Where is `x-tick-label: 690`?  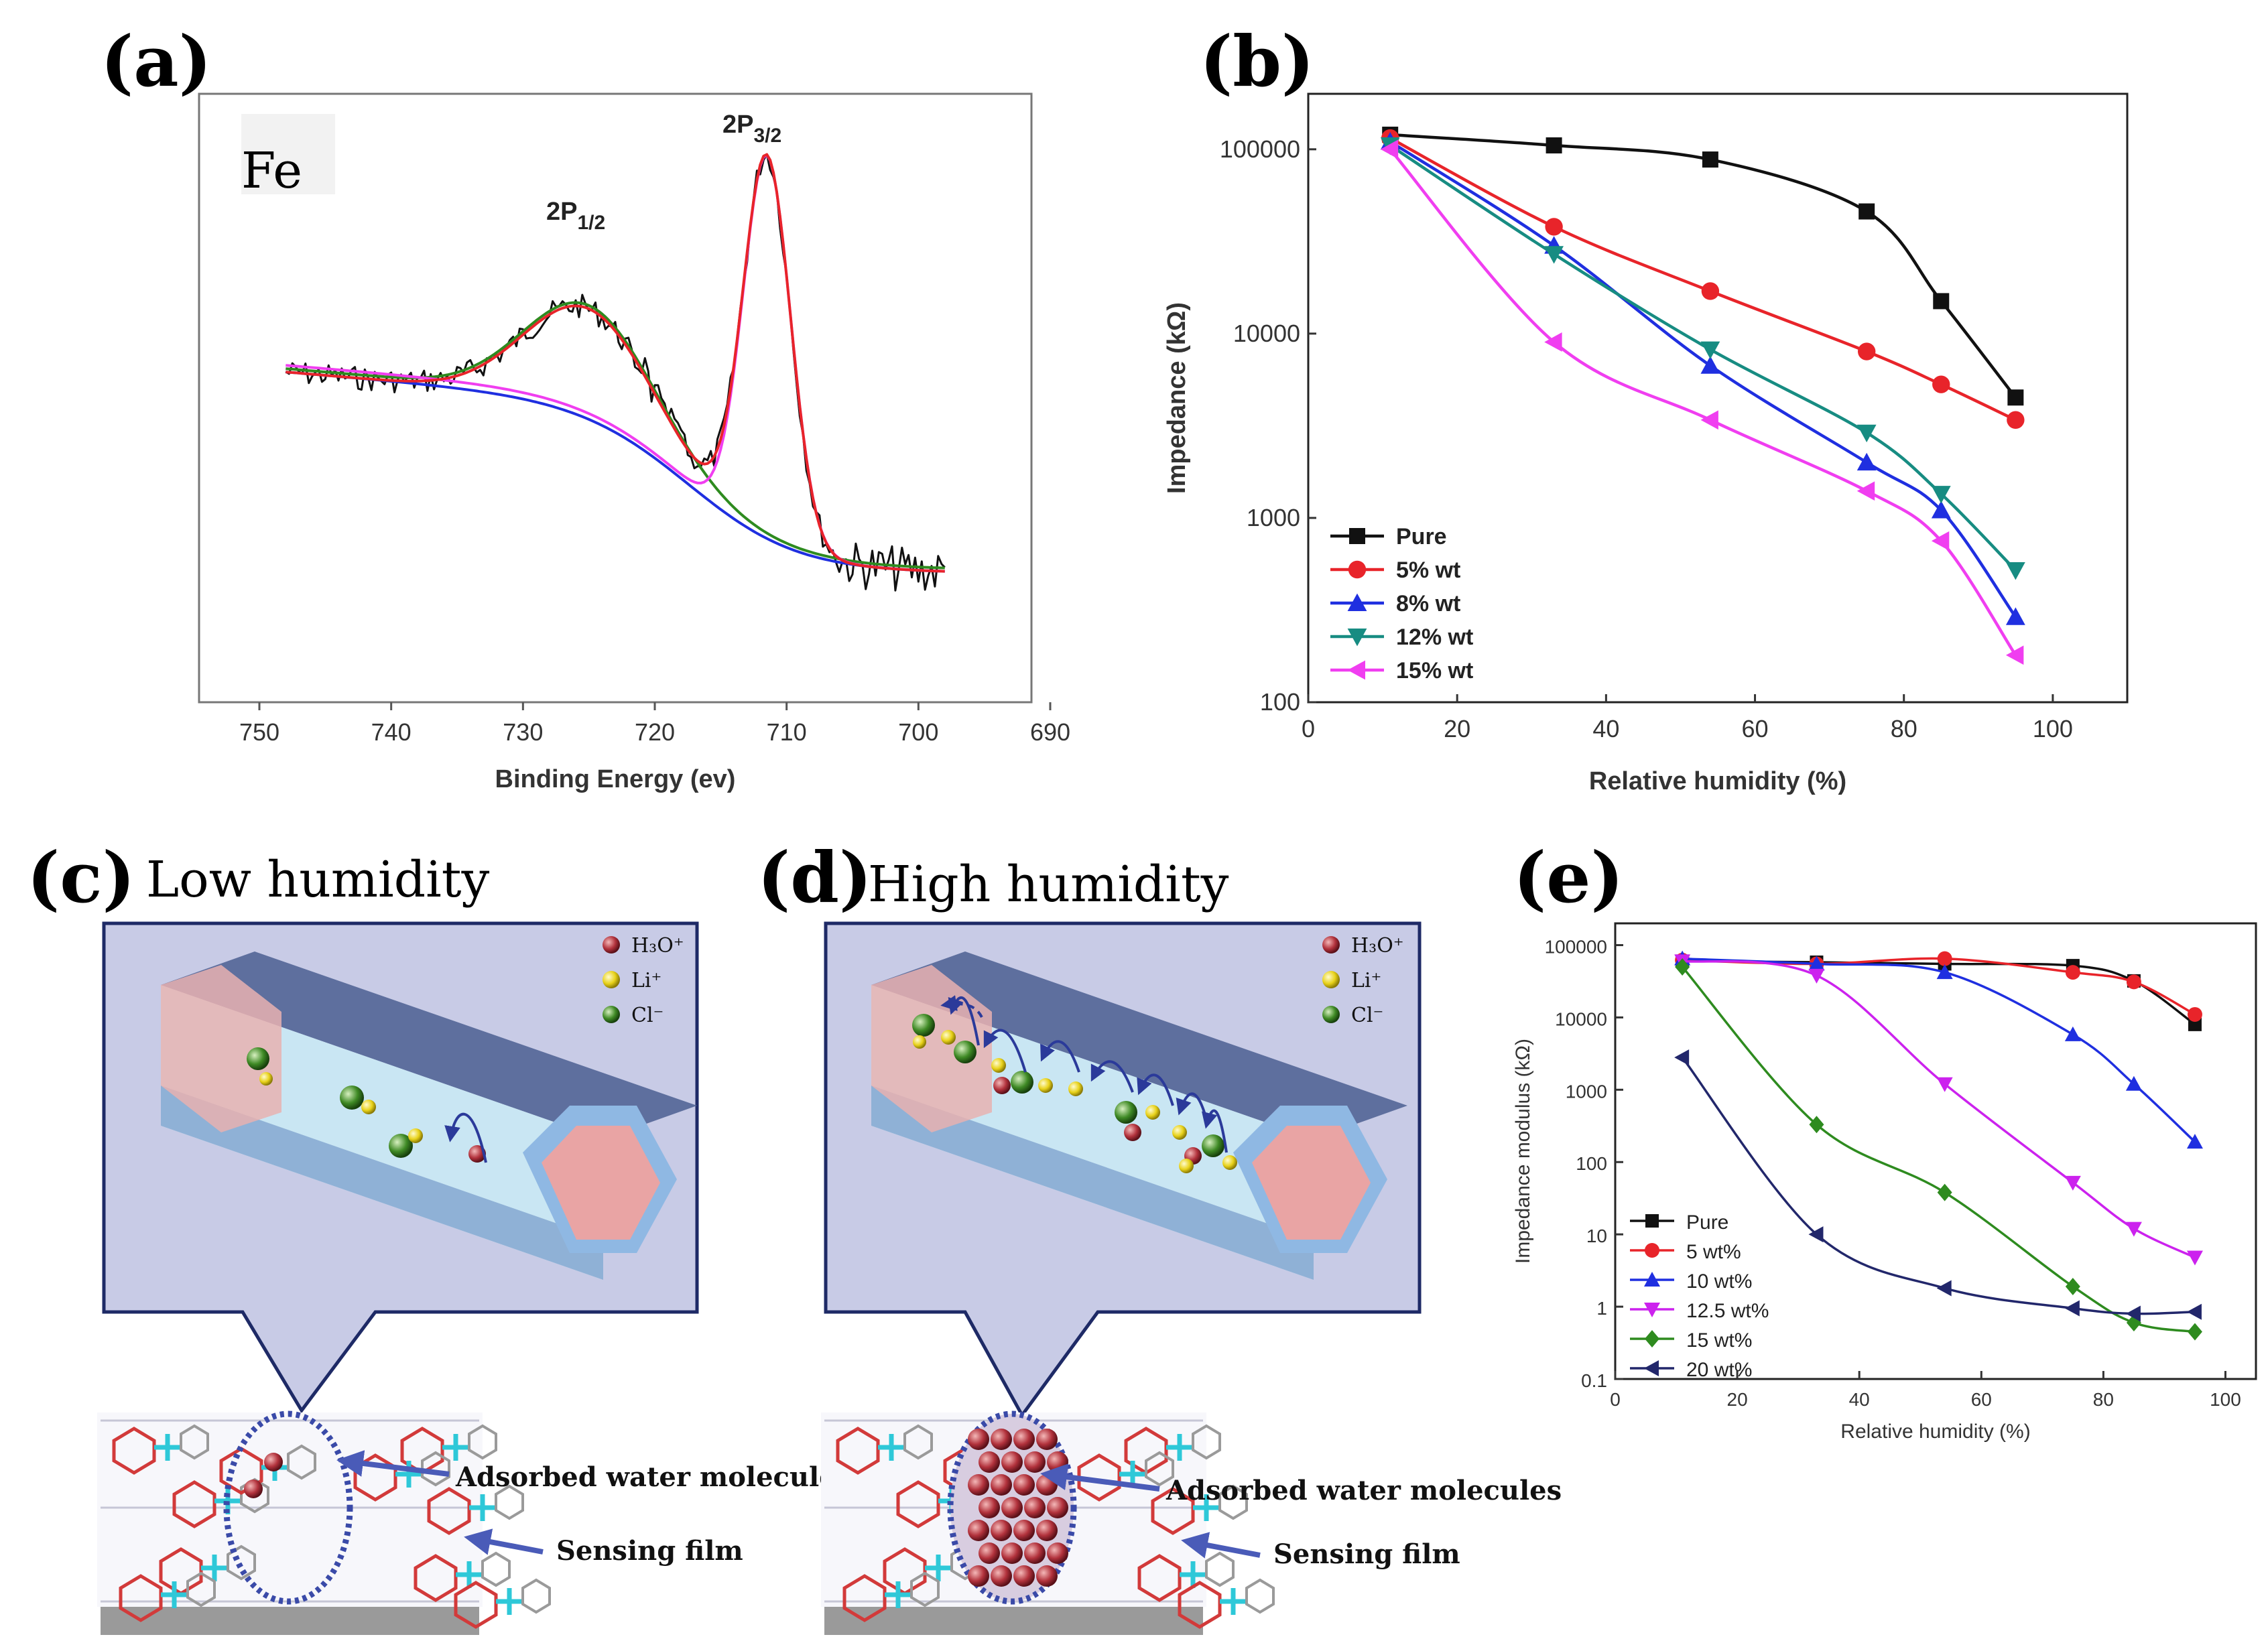
x-tick-label: 690 is located at coordinates (1050, 732).